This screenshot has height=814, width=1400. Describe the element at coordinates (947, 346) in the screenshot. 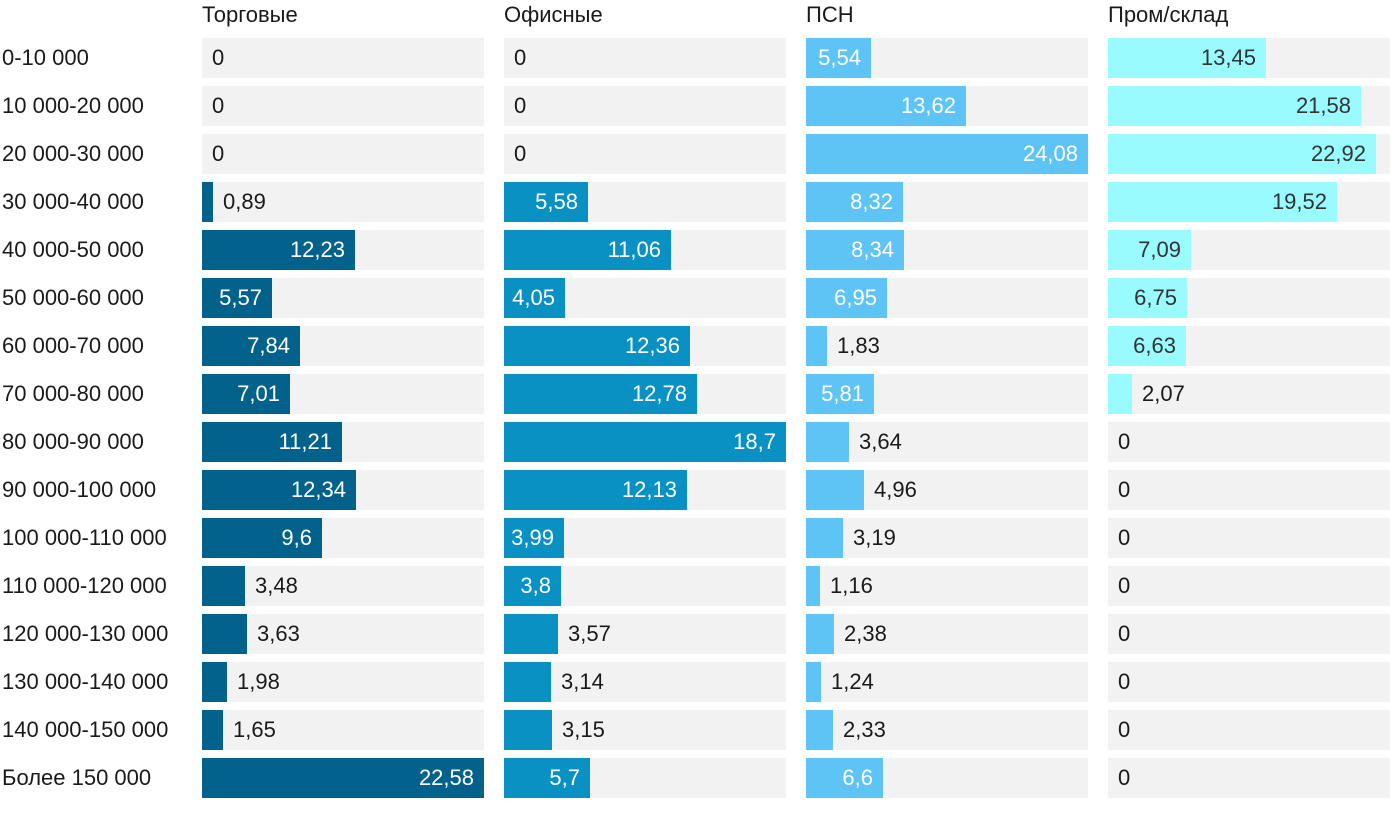

I see `bar-track: 1,83` at that location.